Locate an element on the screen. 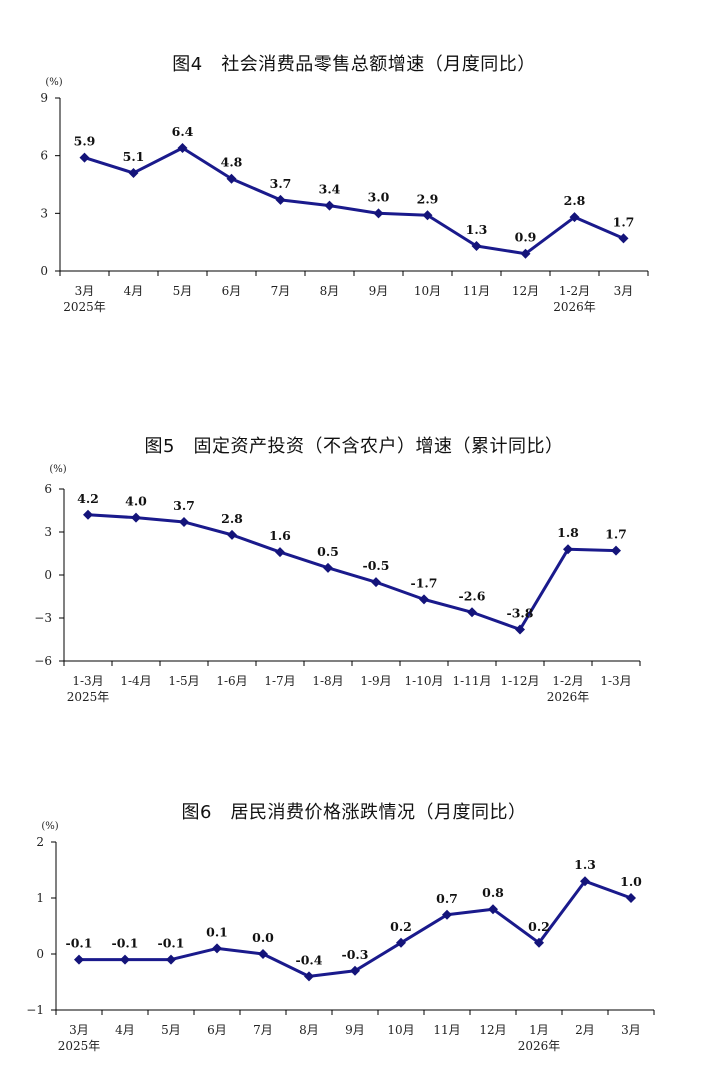  data-label: -3.8 is located at coordinates (520, 612).